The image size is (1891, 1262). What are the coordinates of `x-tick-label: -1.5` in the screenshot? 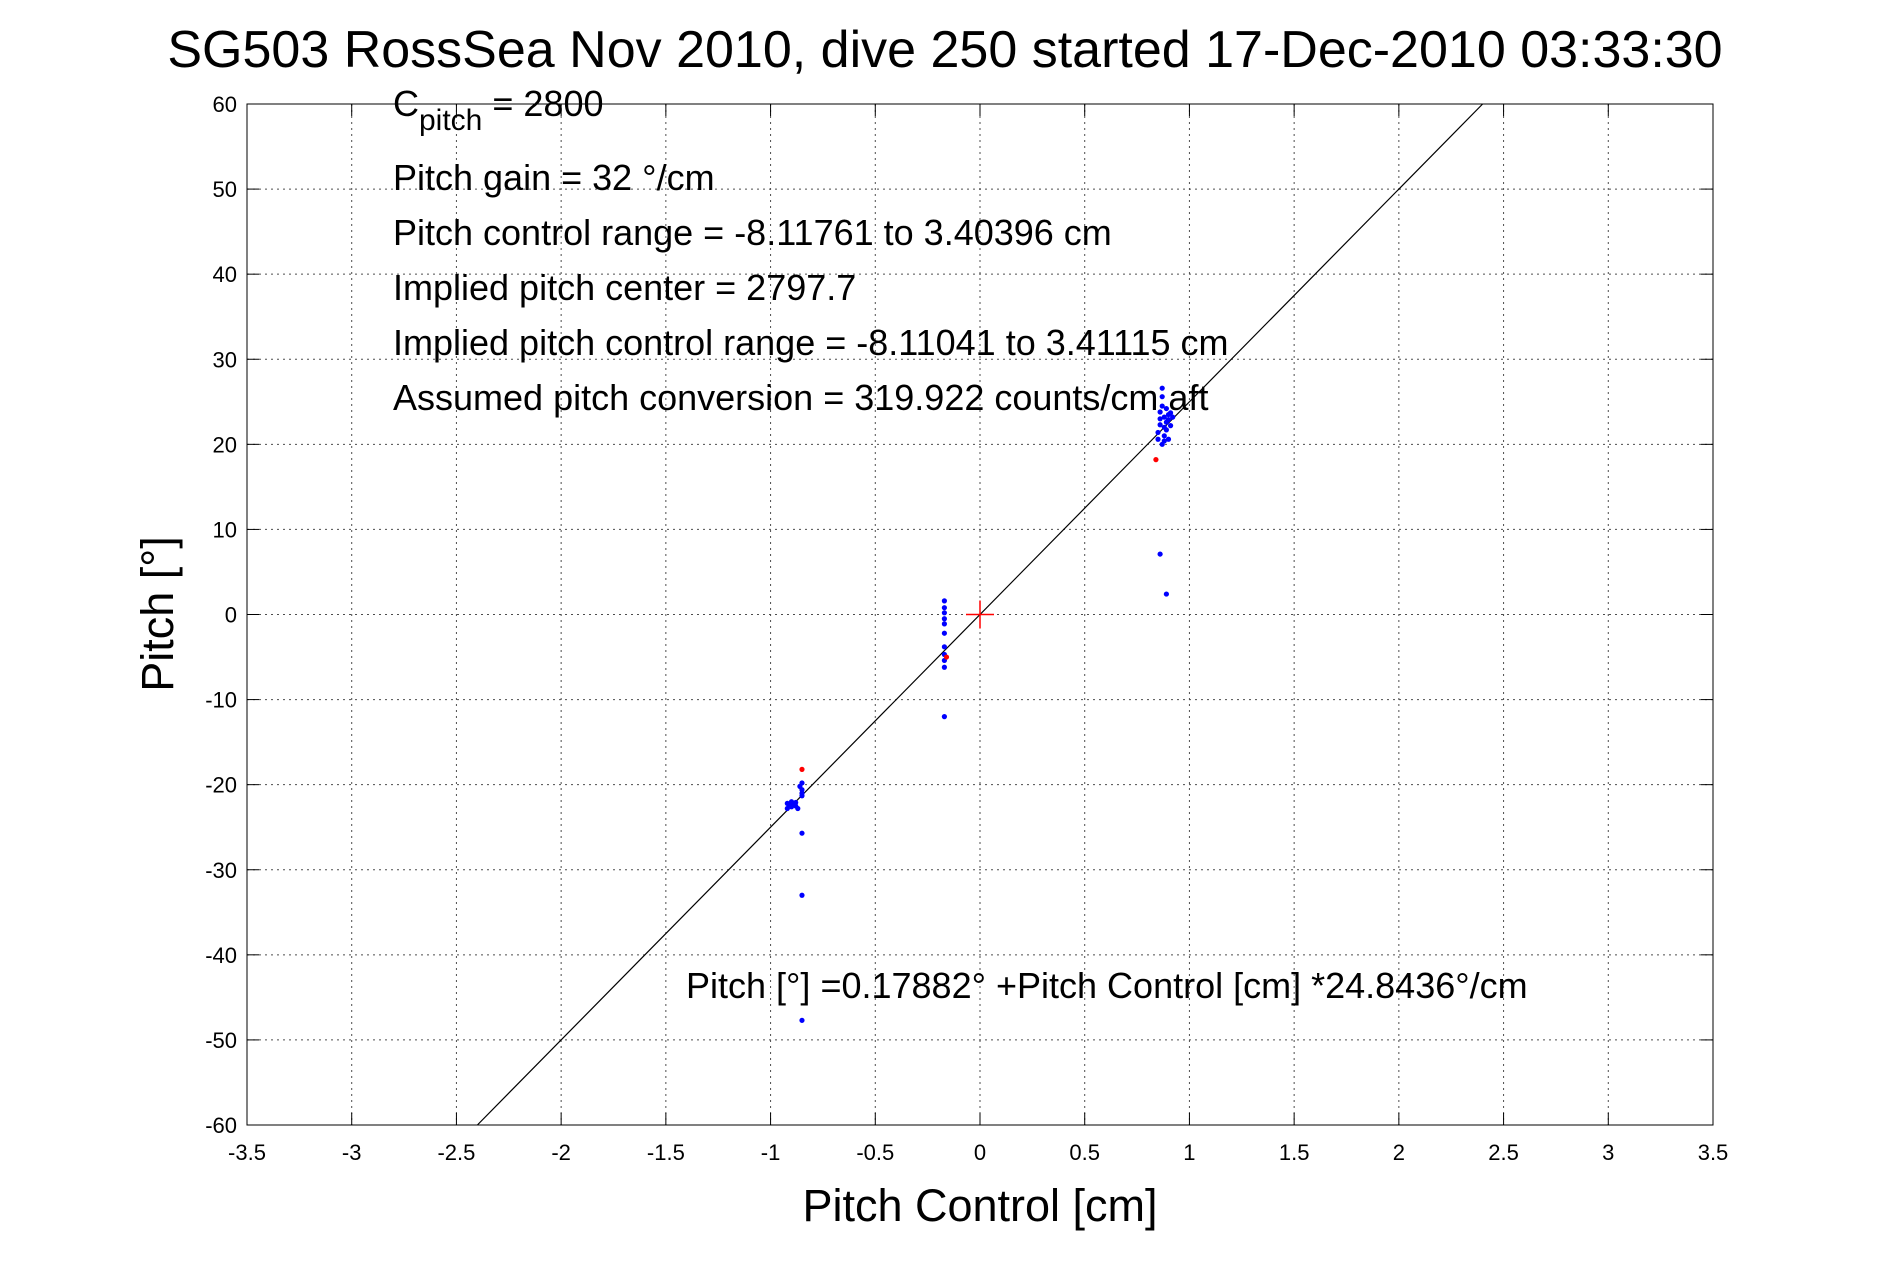 It's located at (666, 1152).